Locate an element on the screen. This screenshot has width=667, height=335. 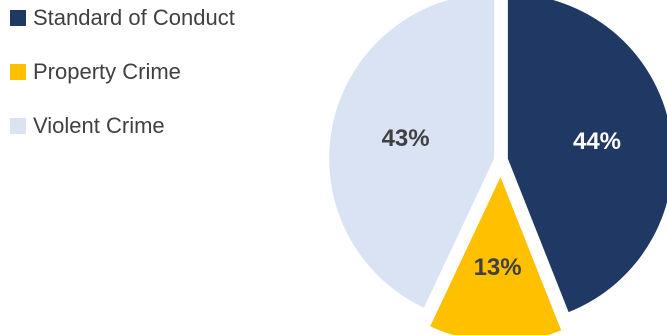
legend-item-violent-crime: Violent Crime is located at coordinates (122, 125).